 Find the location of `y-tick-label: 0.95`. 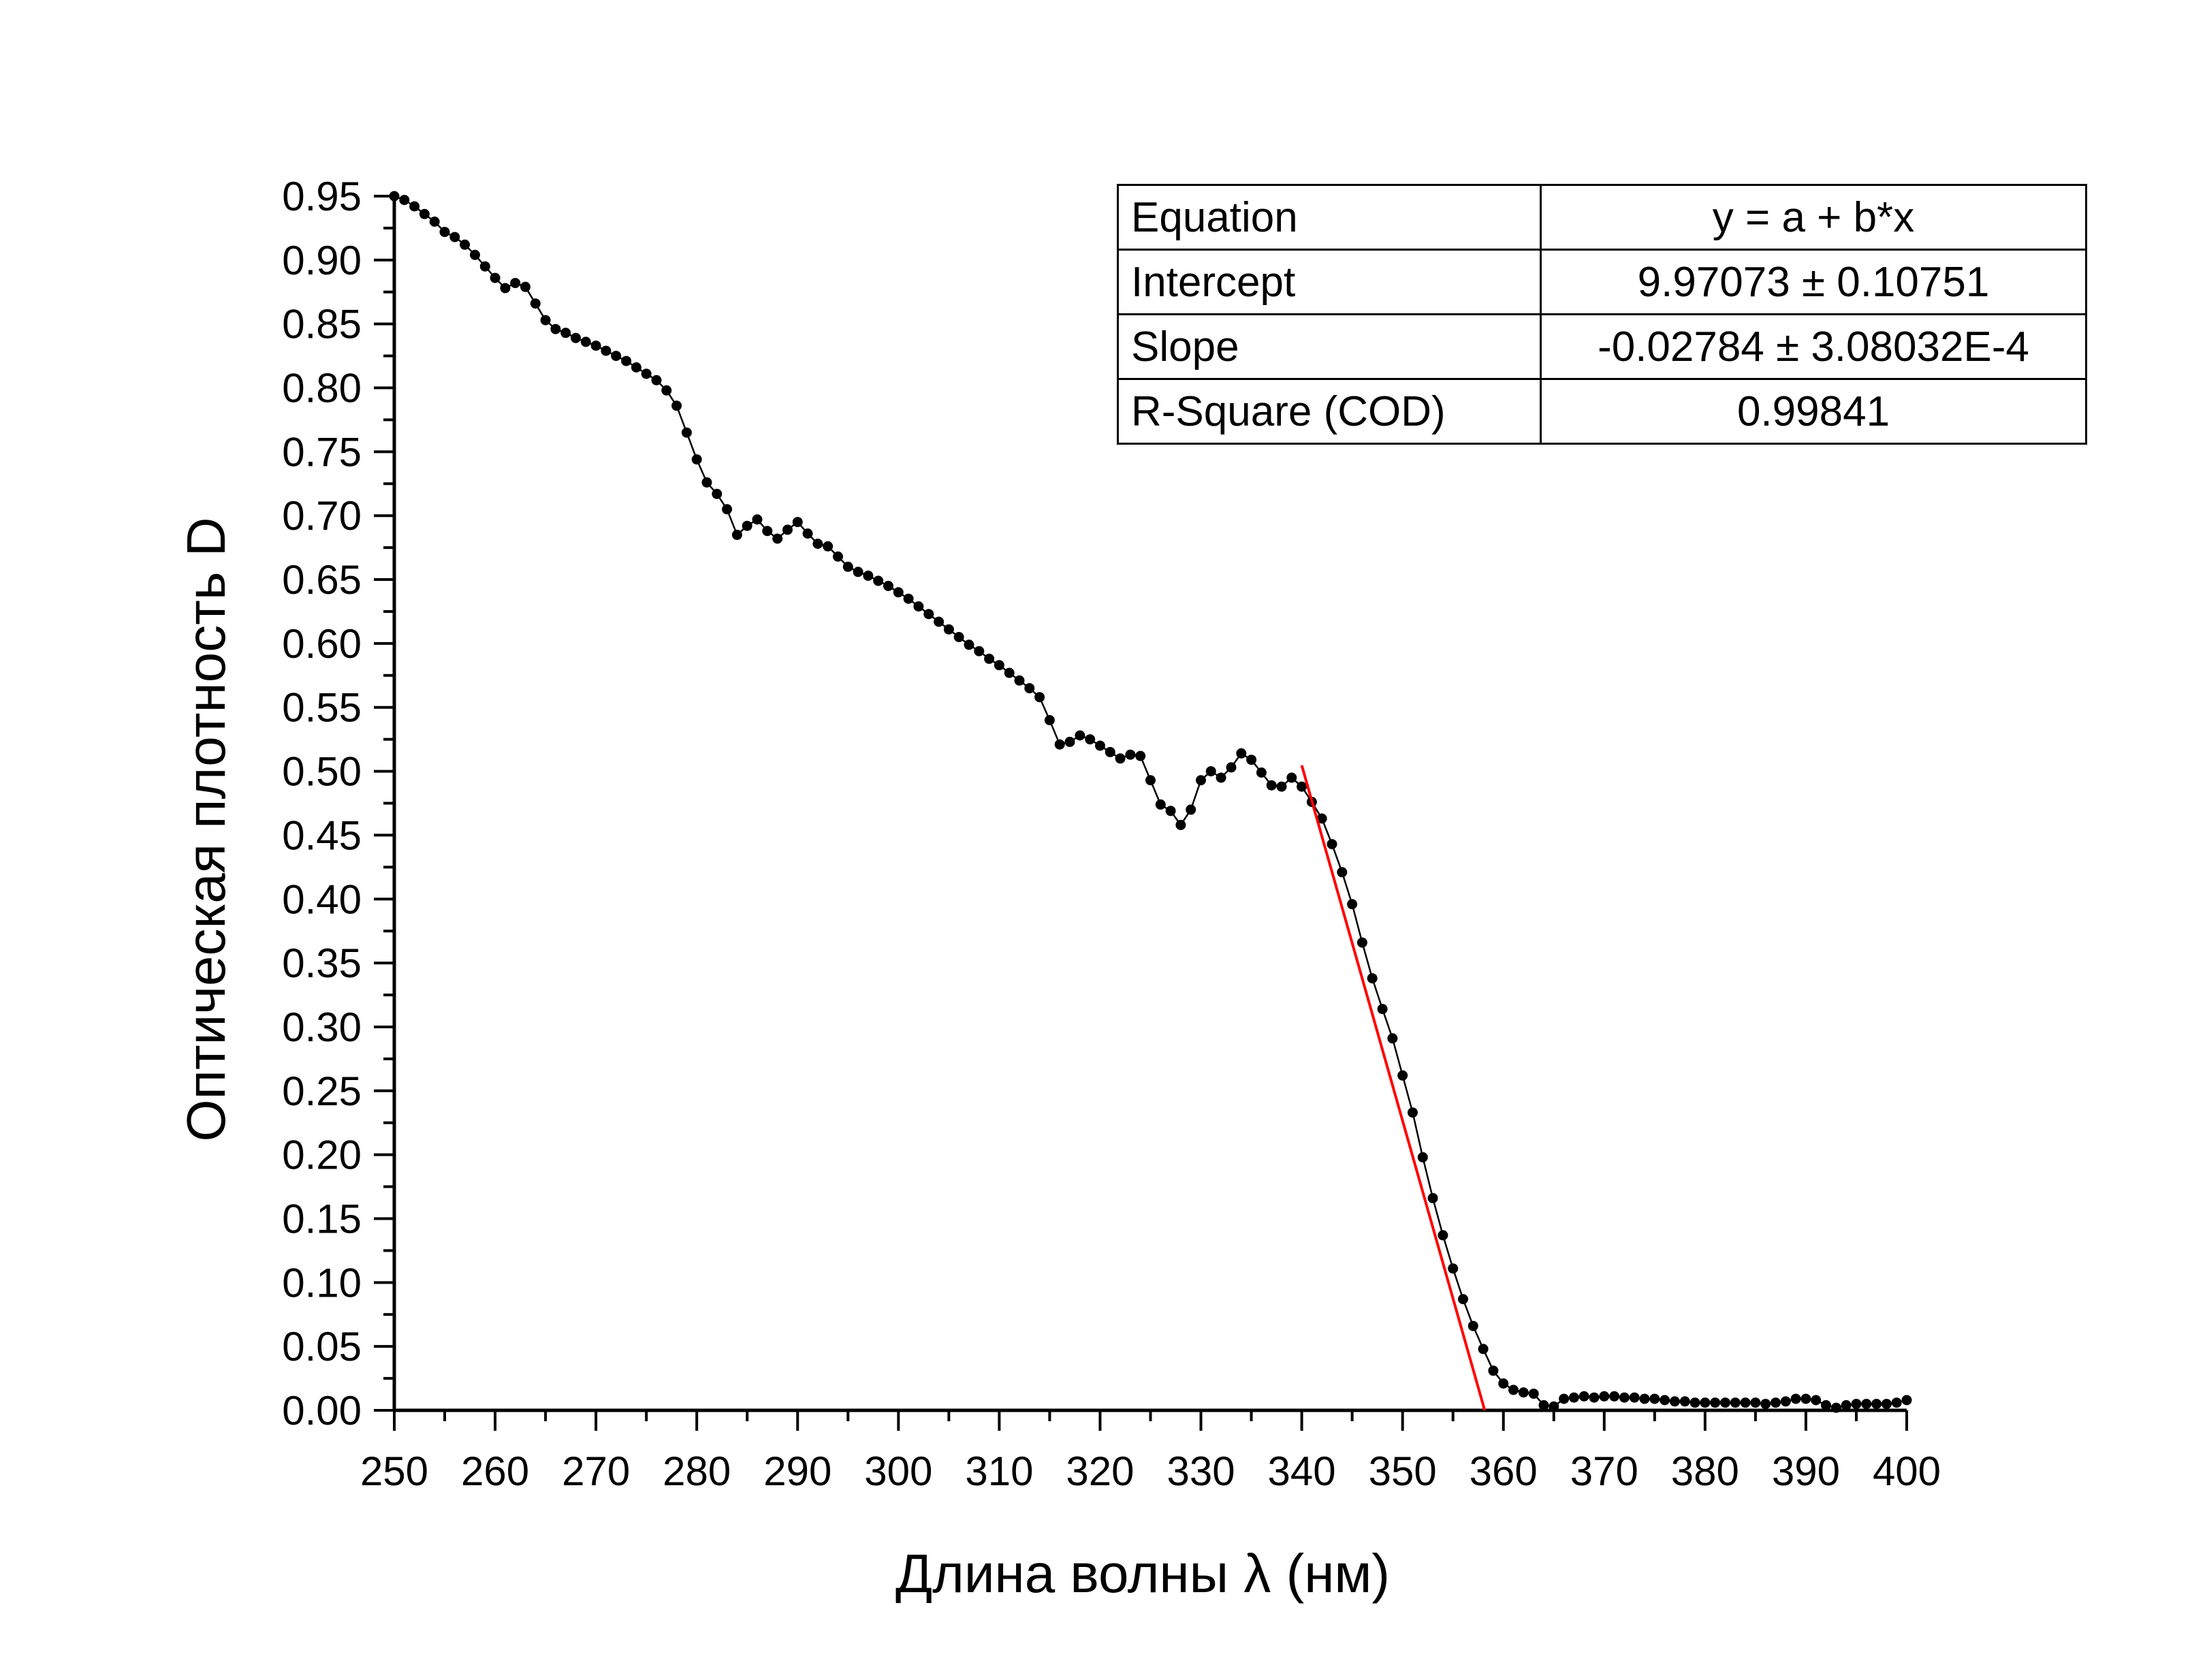

y-tick-label: 0.95 is located at coordinates (322, 196).